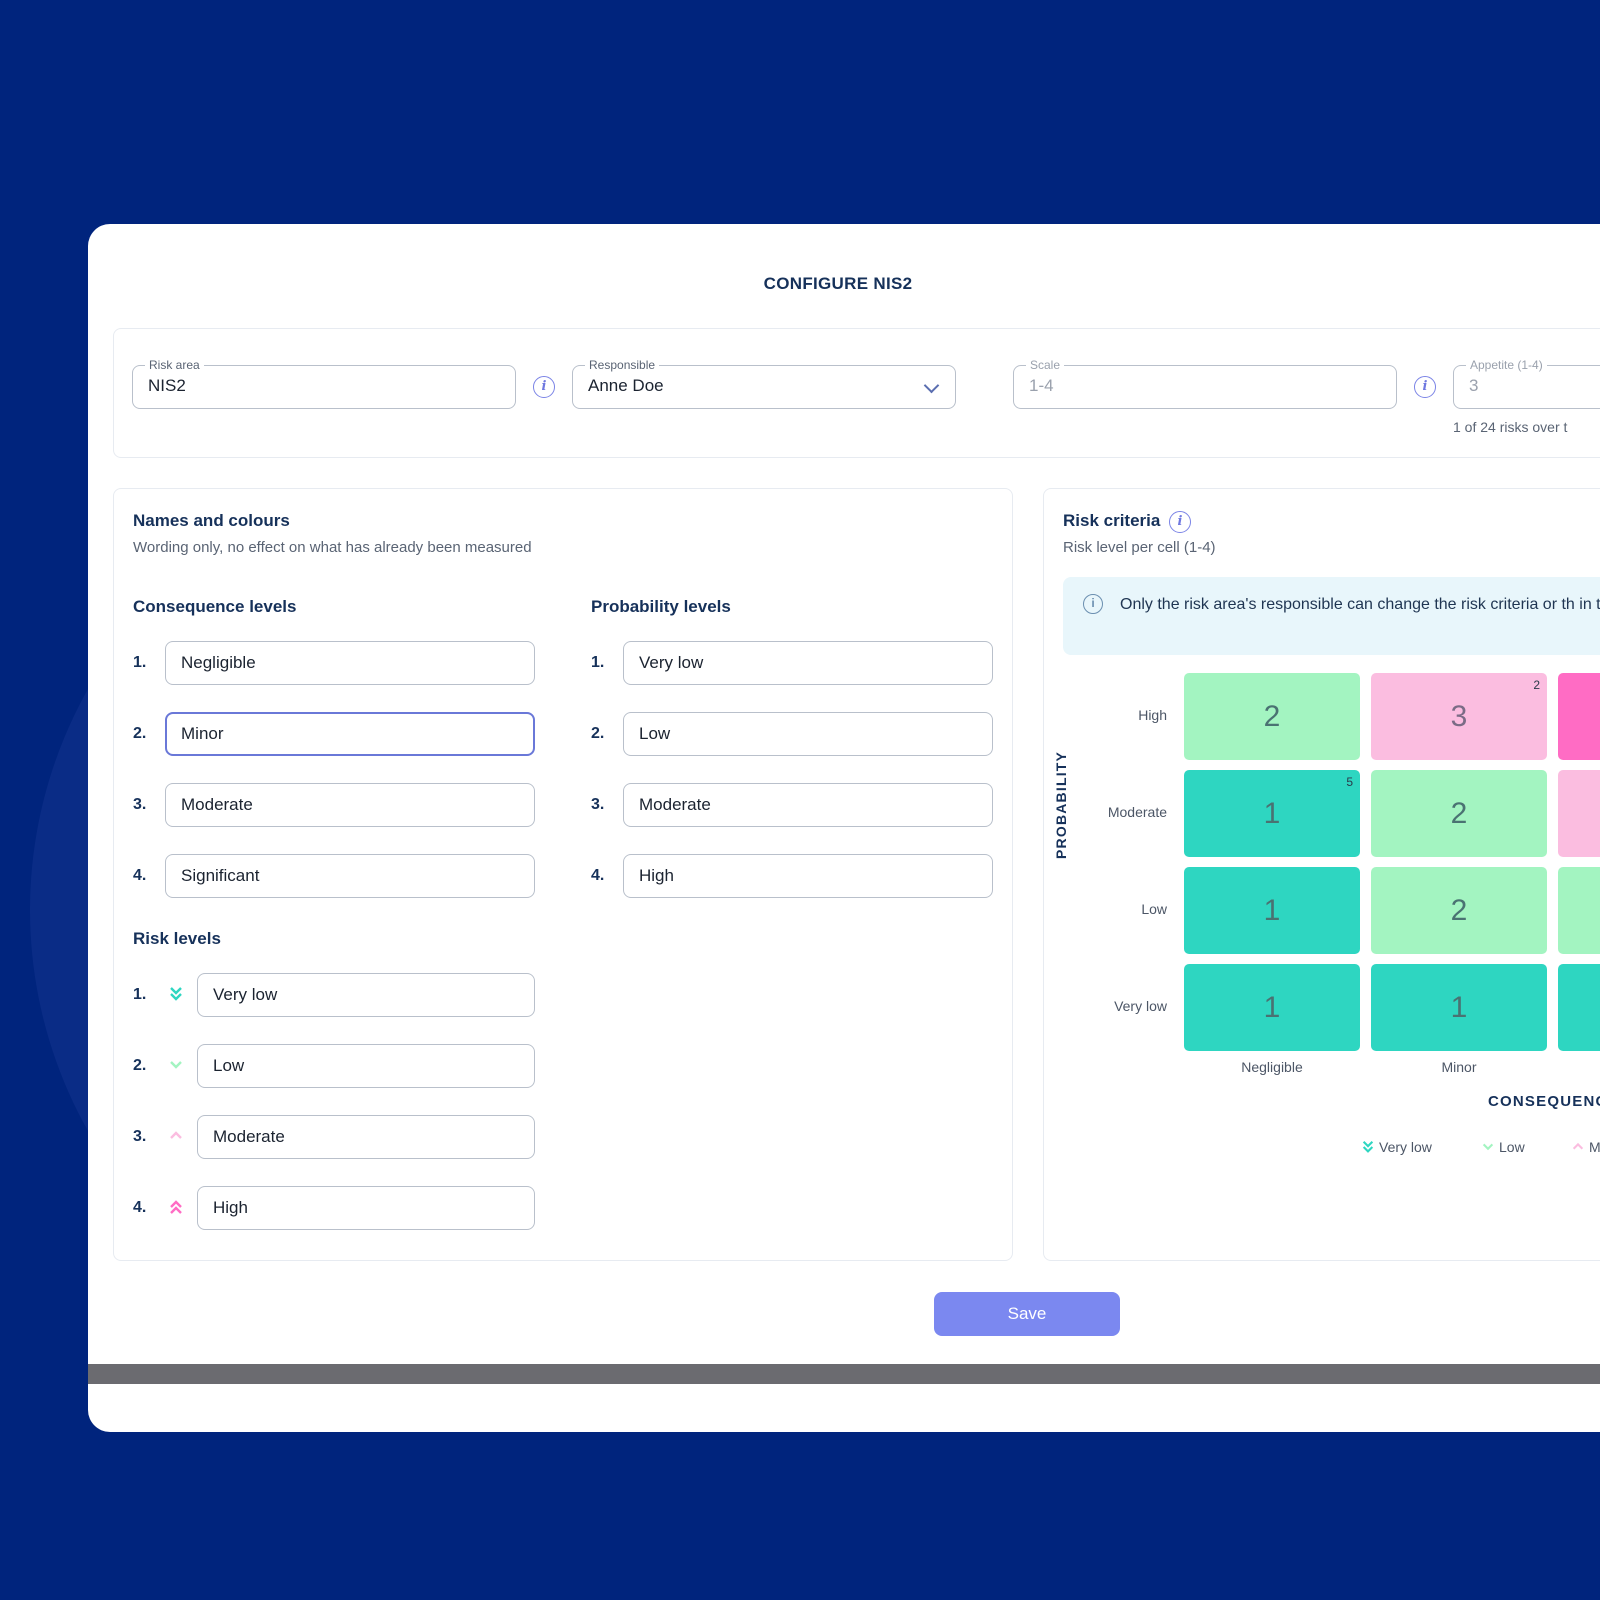 The image size is (1600, 1600). I want to click on names-colours-title: Names and colours, so click(211, 520).